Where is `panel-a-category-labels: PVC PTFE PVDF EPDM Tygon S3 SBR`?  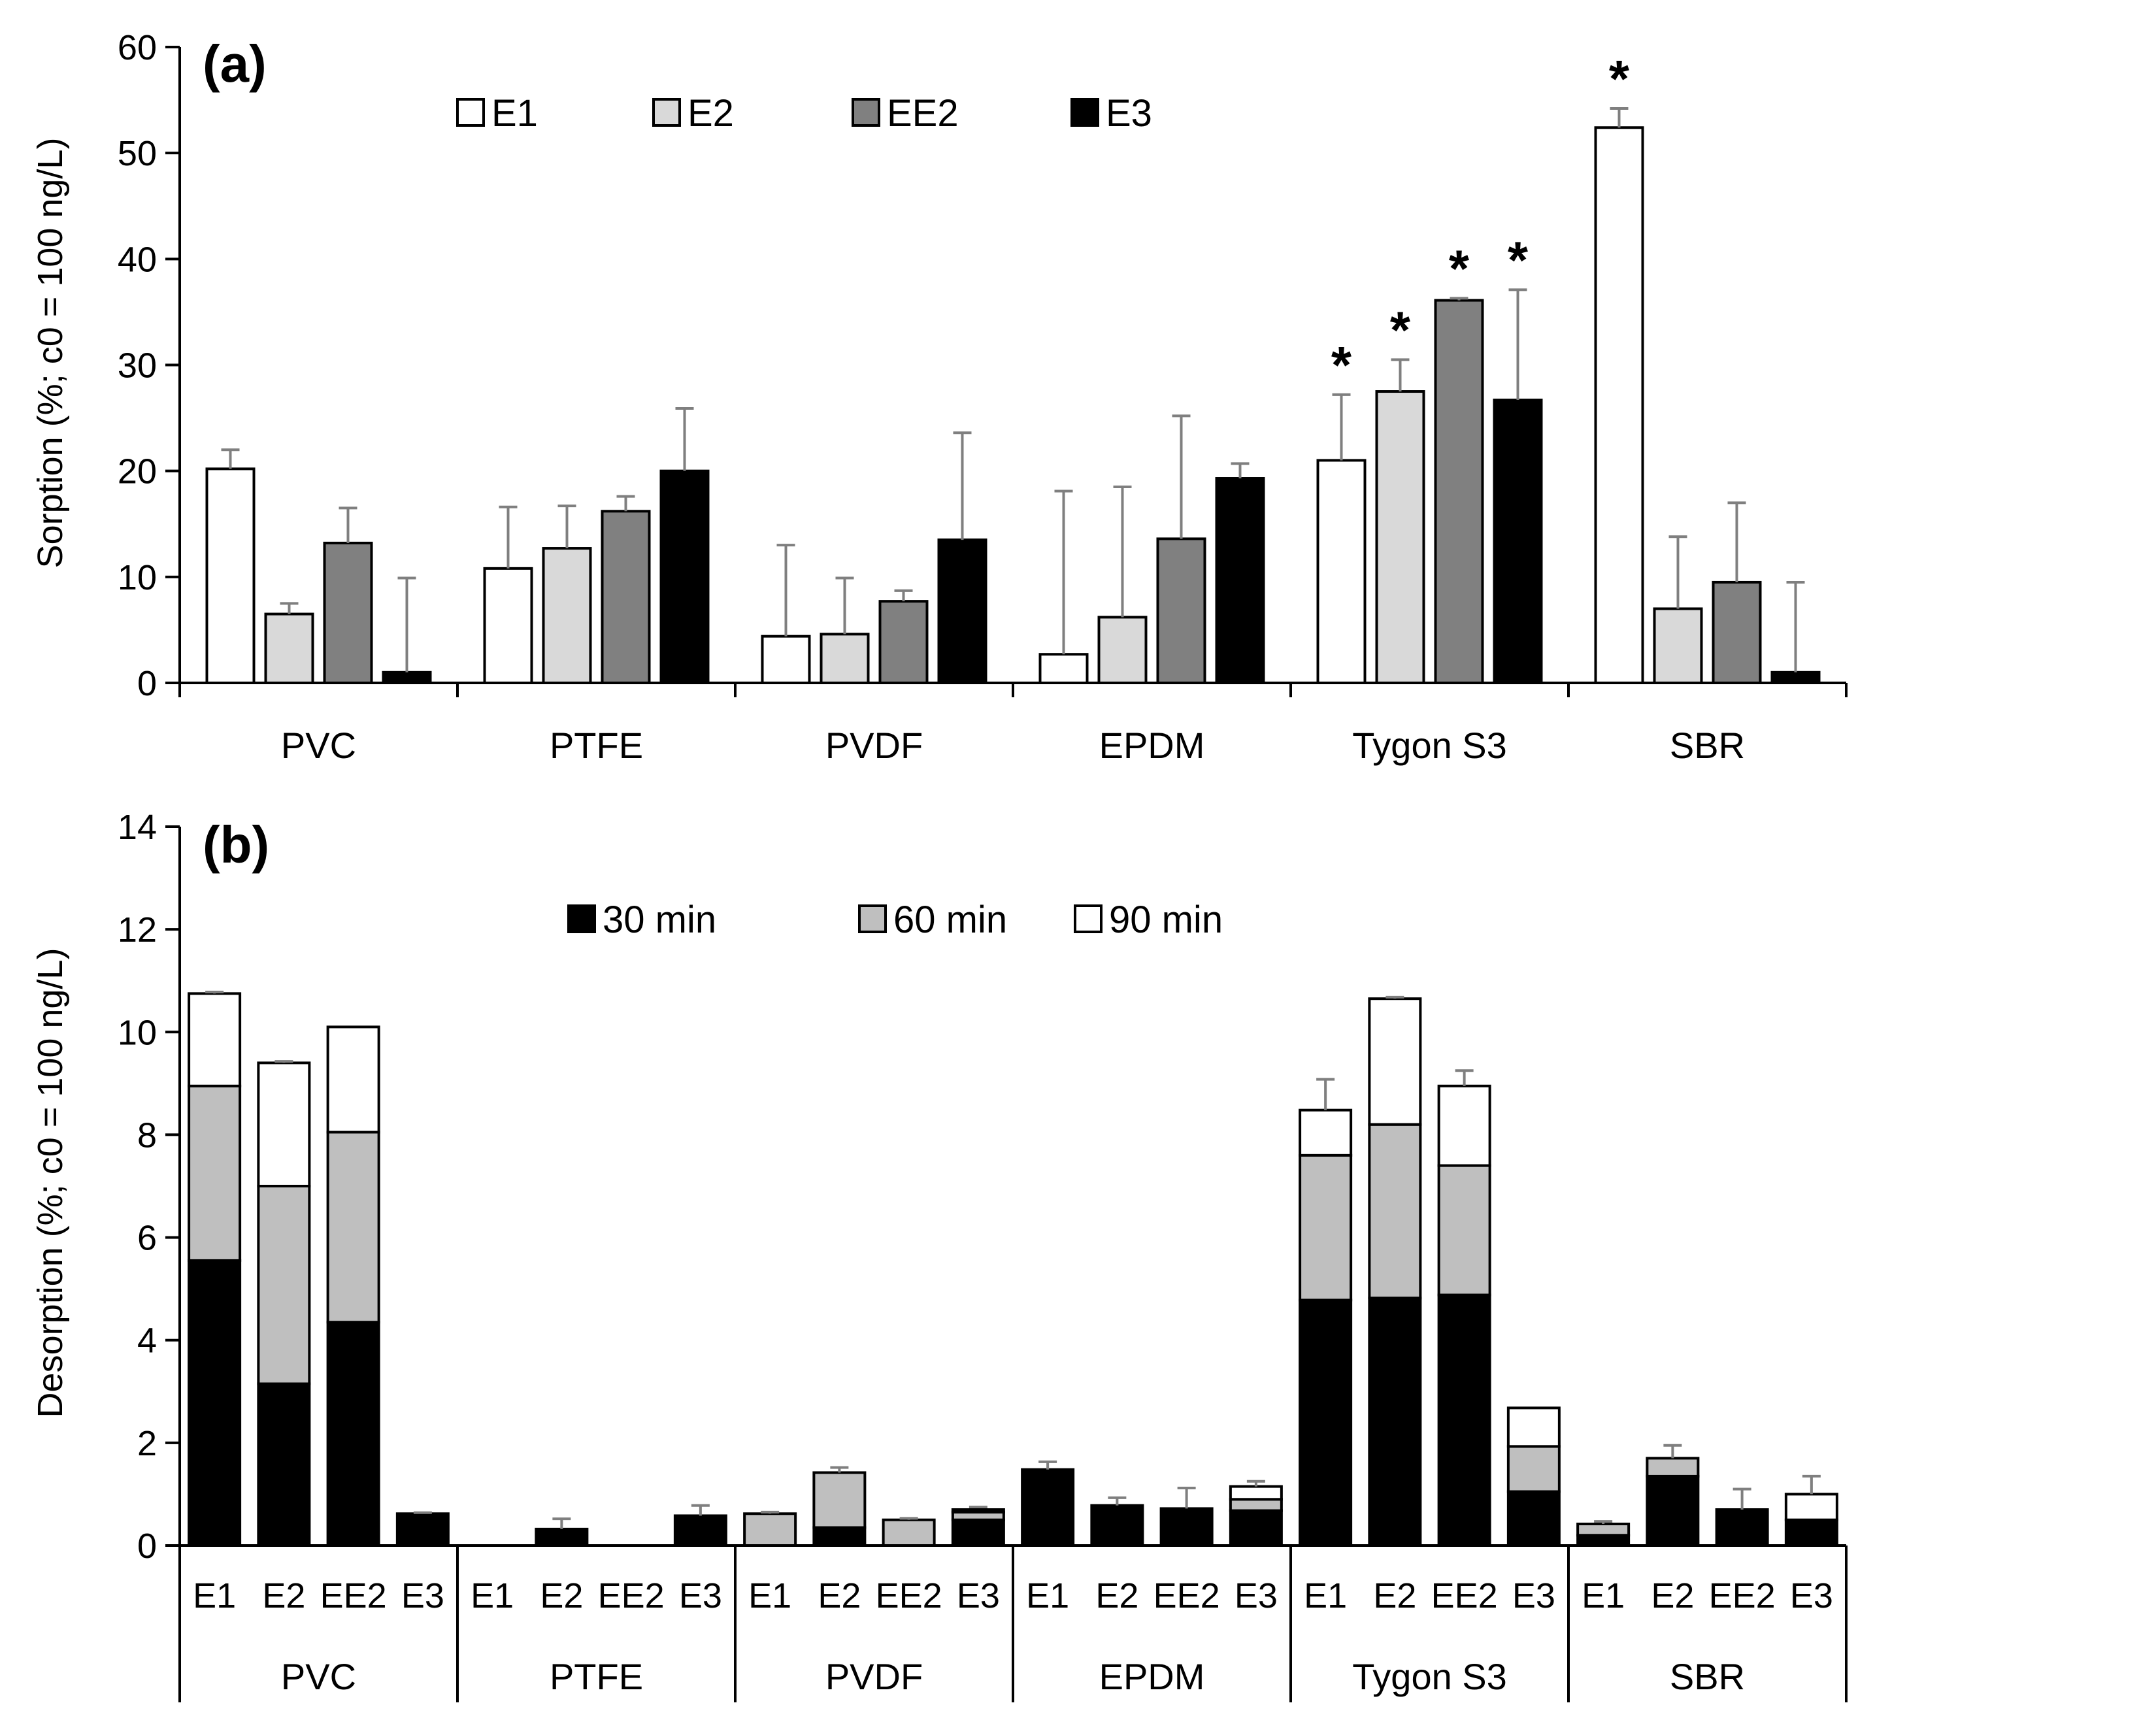 panel-a-category-labels: PVC PTFE PVDF EPDM Tygon S3 SBR is located at coordinates (1013, 745).